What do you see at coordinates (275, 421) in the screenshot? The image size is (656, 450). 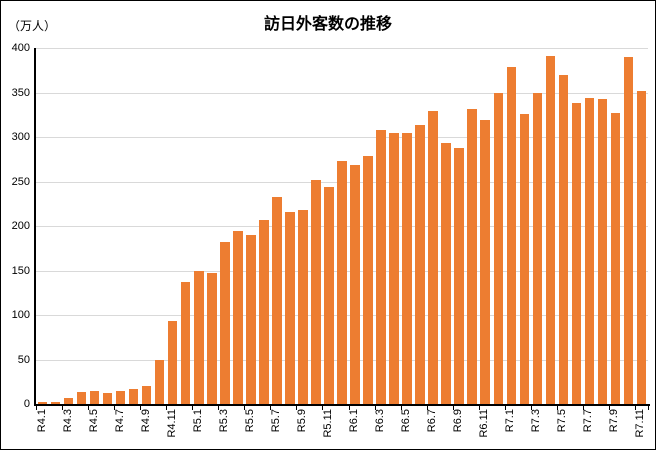 I see `x-tick-label: R5.7` at bounding box center [275, 421].